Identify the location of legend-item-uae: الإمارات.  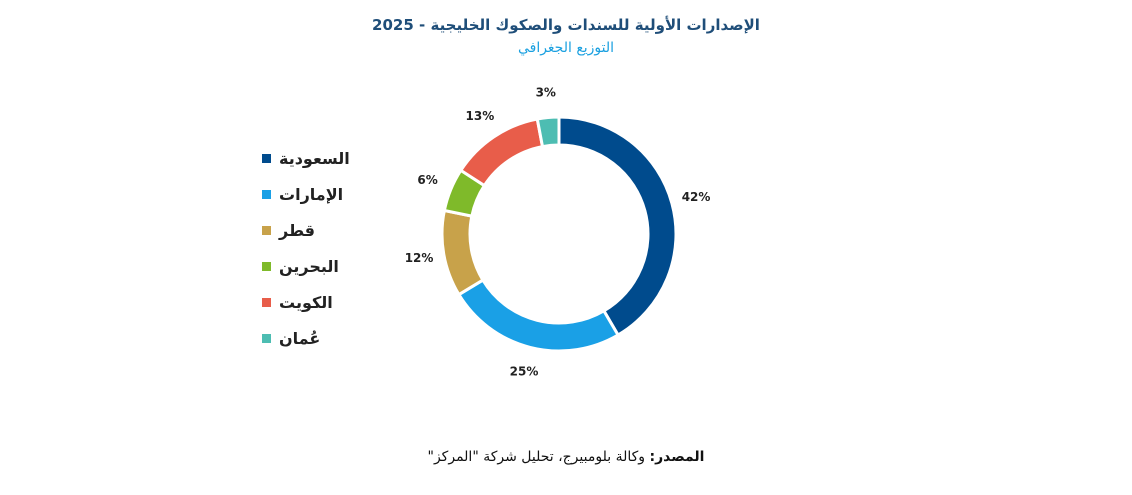
(337, 194).